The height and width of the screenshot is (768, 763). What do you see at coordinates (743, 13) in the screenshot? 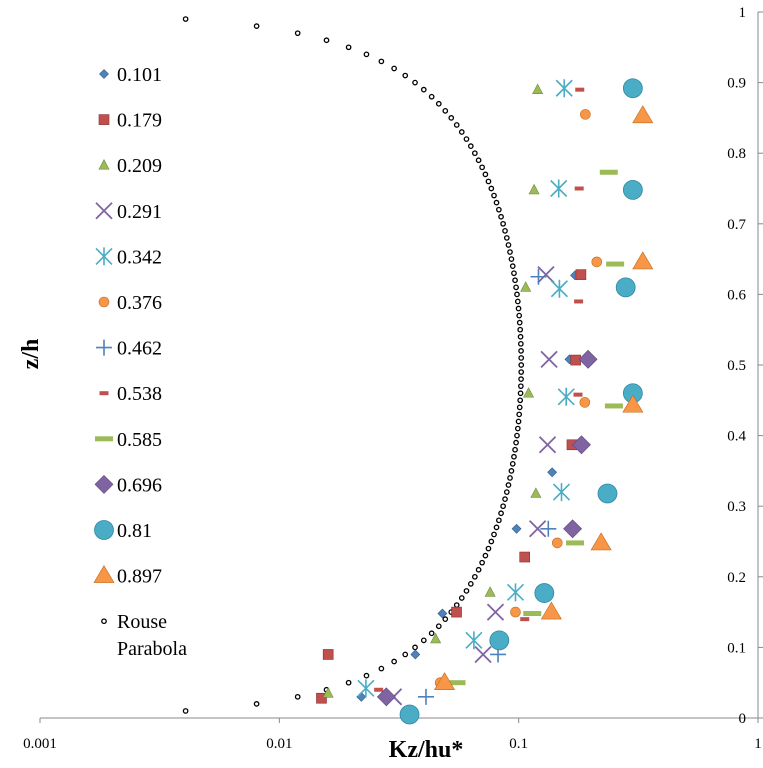
I see `y-tick-label: 1` at bounding box center [743, 13].